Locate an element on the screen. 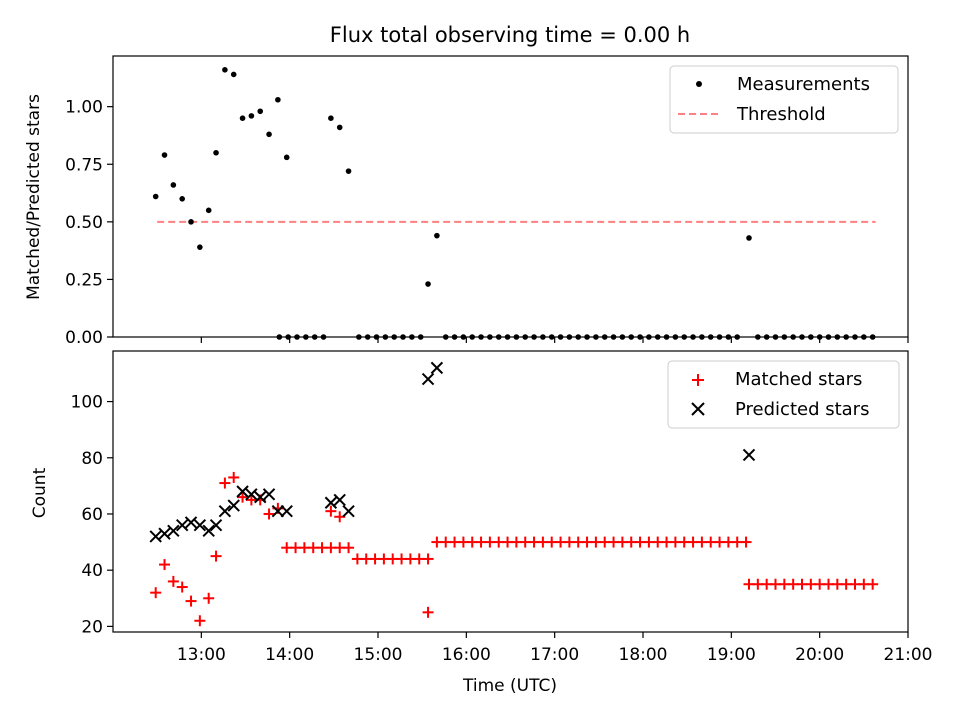  legend-measurements-marker is located at coordinates (699, 84).